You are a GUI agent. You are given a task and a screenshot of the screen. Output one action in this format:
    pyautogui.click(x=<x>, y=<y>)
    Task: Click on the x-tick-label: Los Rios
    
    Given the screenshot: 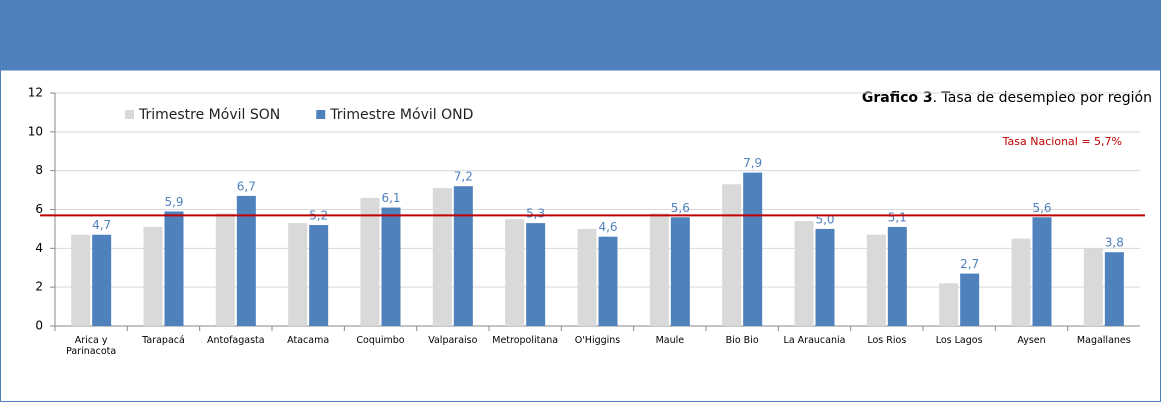 What is the action you would take?
    pyautogui.click(x=887, y=340)
    